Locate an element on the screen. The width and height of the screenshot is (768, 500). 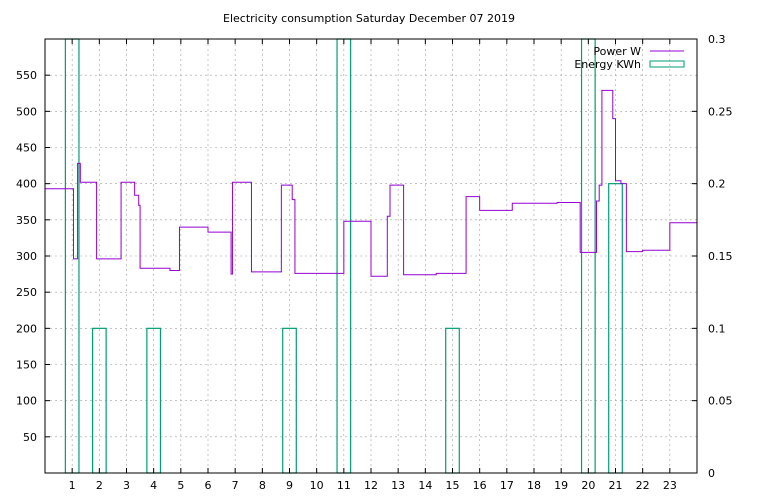
x-tick-label: 16 is located at coordinates (480, 485).